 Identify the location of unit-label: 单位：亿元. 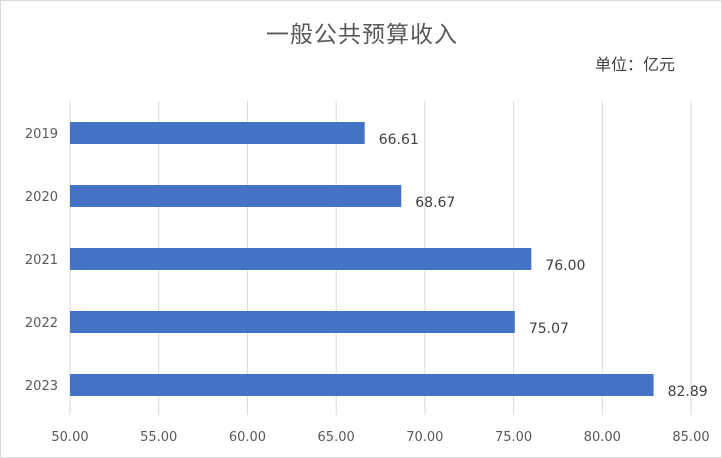
(634, 64).